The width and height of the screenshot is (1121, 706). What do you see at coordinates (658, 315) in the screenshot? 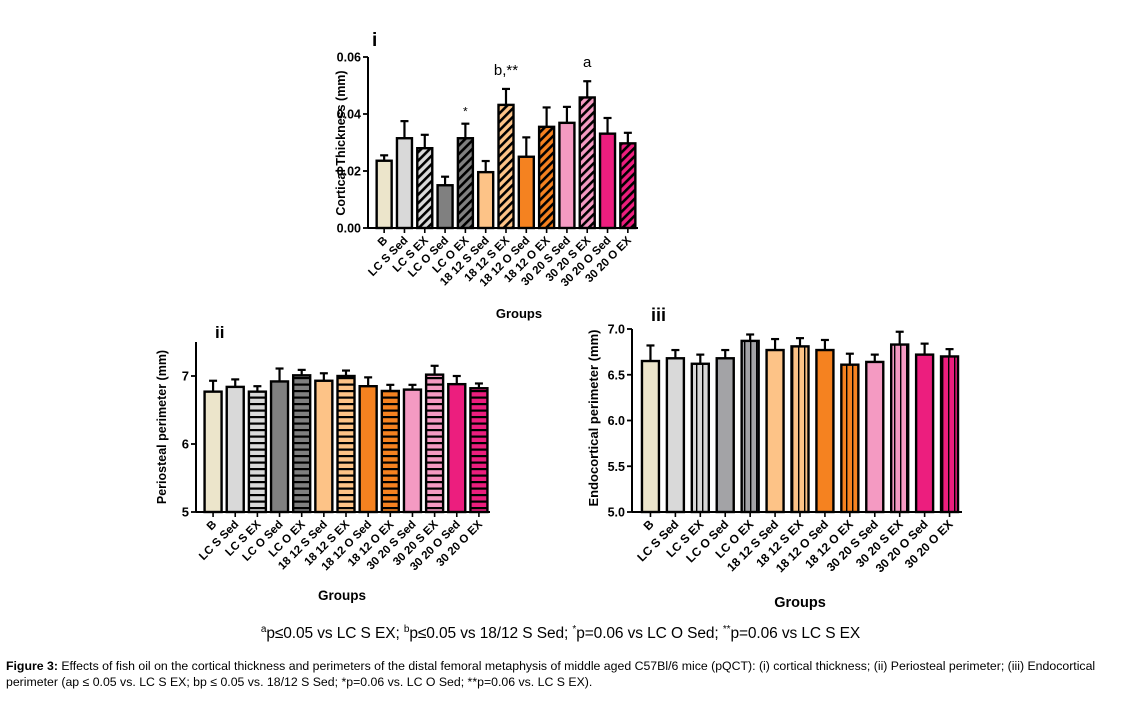
I see `panel-label: iii` at bounding box center [658, 315].